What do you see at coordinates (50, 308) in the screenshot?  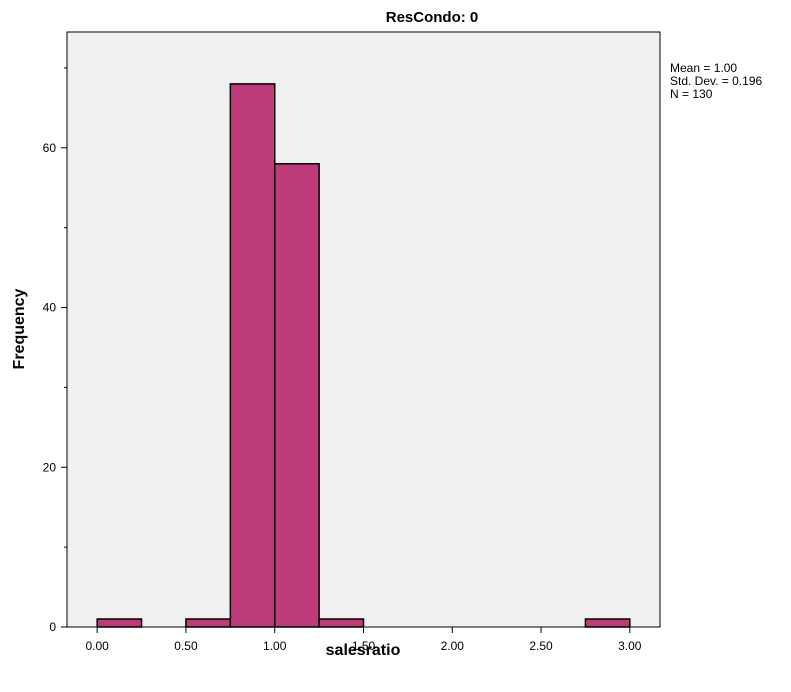 I see `y-tick-label: 40` at bounding box center [50, 308].